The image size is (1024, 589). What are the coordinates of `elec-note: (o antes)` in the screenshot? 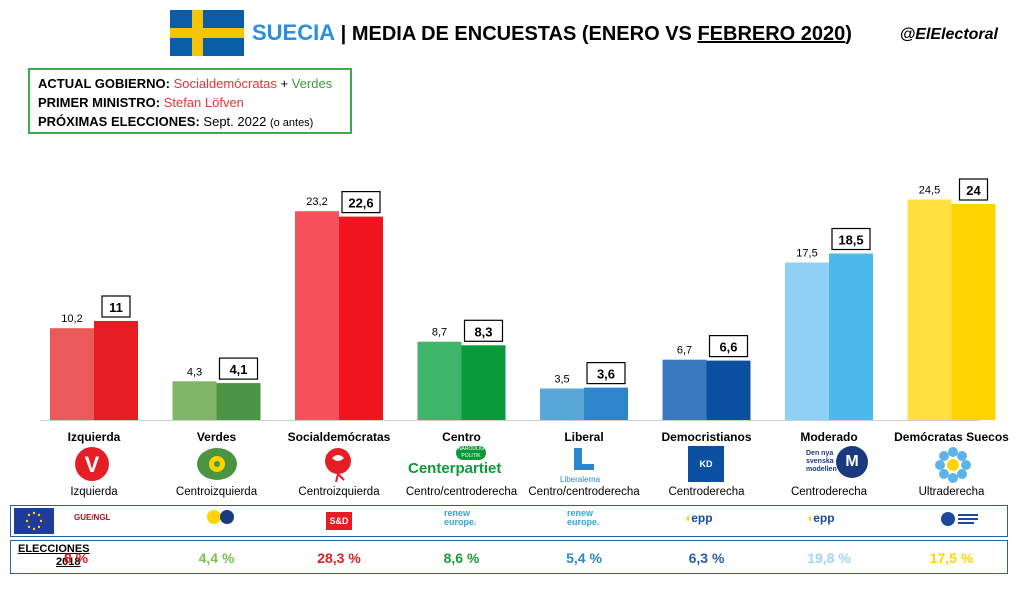 It's located at (291, 123).